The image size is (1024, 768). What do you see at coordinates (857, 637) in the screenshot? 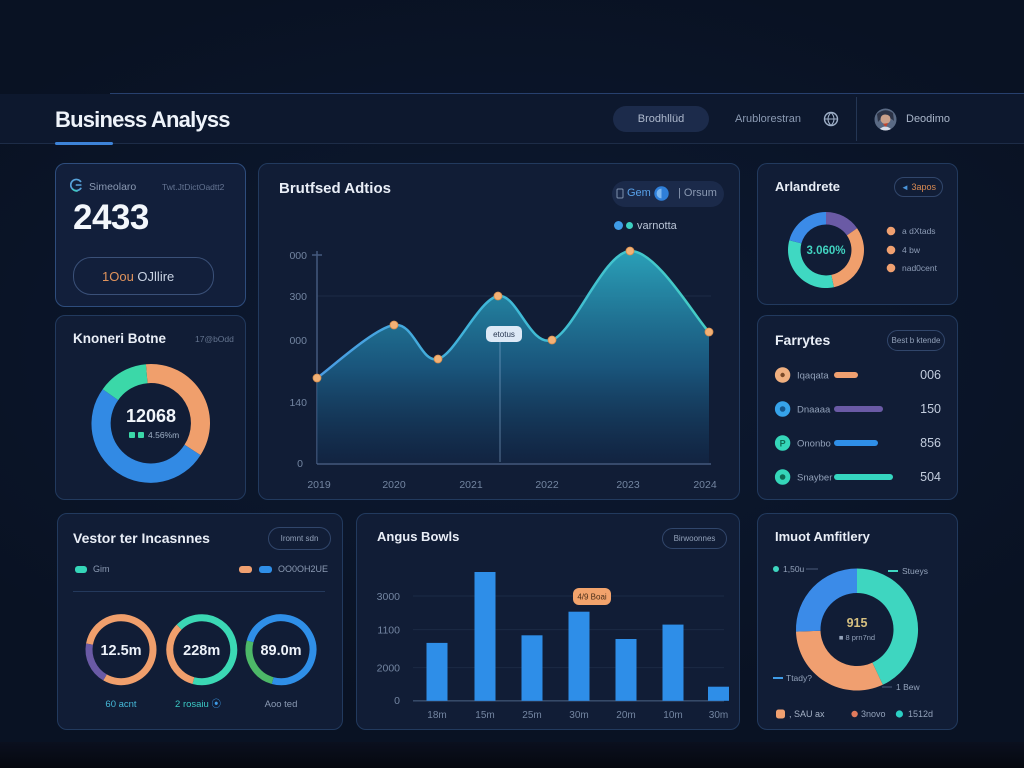
I see `svg-text: ■ 8 prn7nd` at bounding box center [857, 637].